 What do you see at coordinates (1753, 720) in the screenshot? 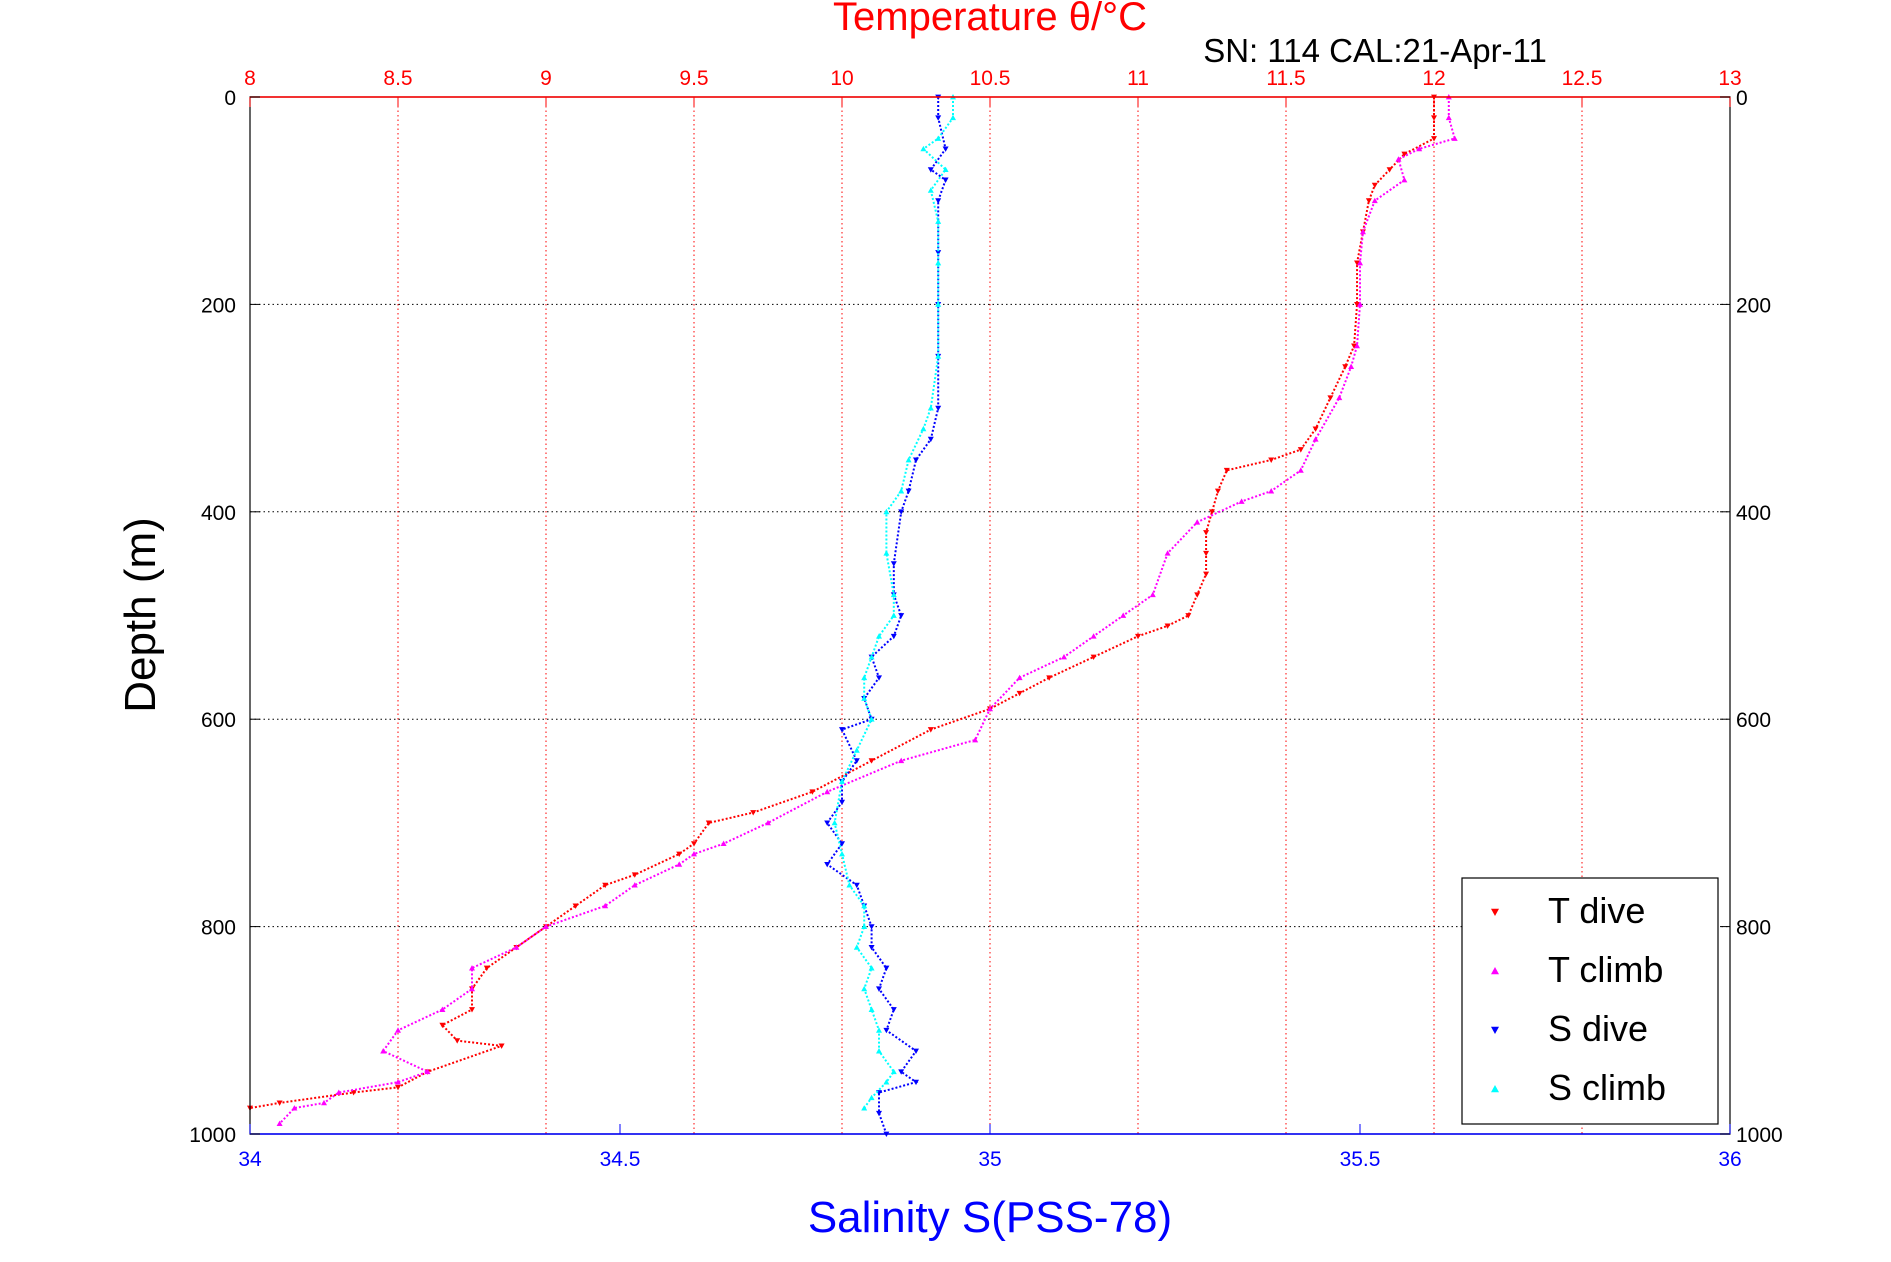
I see `depth-tick-label-right: 600` at bounding box center [1753, 720].